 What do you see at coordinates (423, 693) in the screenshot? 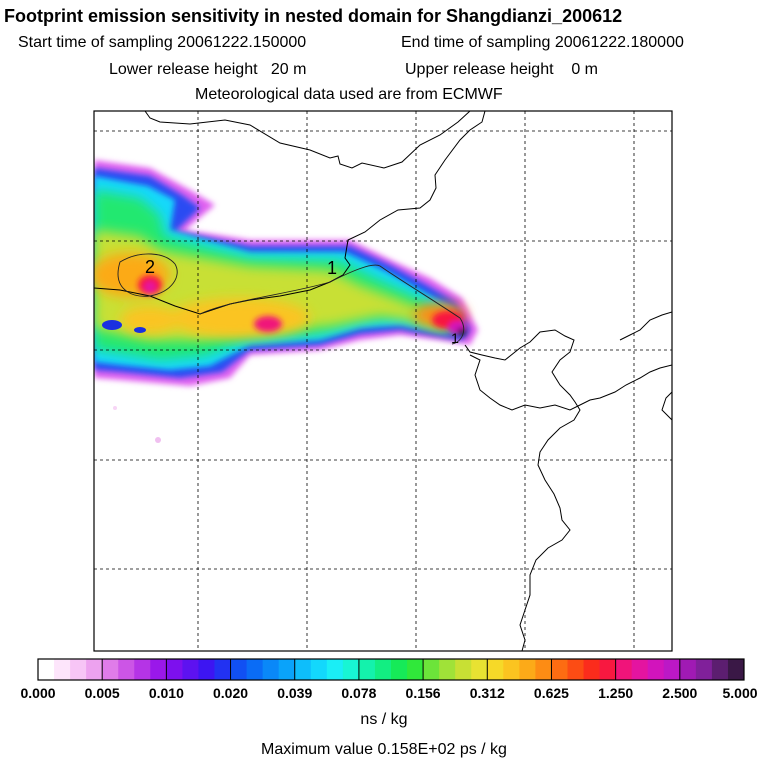
I see `colorbar-tick-label: 0.156` at bounding box center [423, 693].